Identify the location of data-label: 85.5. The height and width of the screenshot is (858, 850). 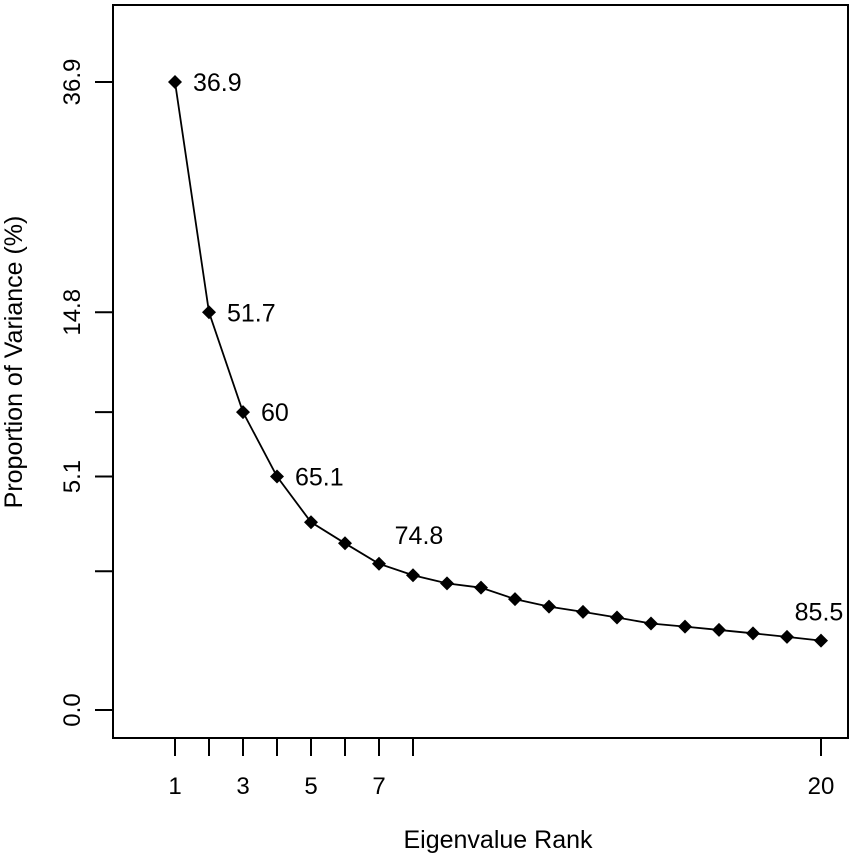
(819, 613).